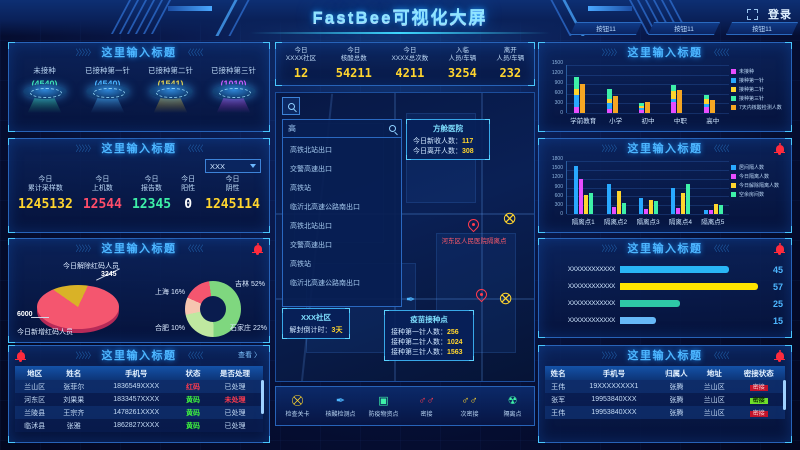 This screenshot has width=800, height=450. I want to click on test-site-icon: ✒, so click(411, 300).